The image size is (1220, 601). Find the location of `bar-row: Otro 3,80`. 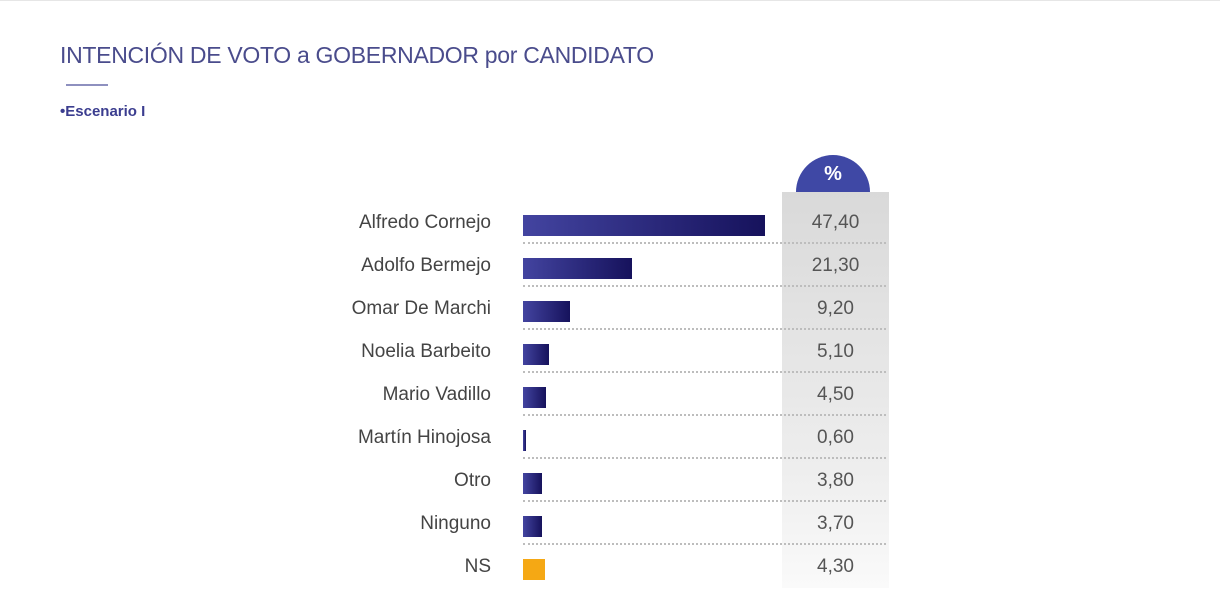

bar-row: Otro 3,80 is located at coordinates (610, 481).